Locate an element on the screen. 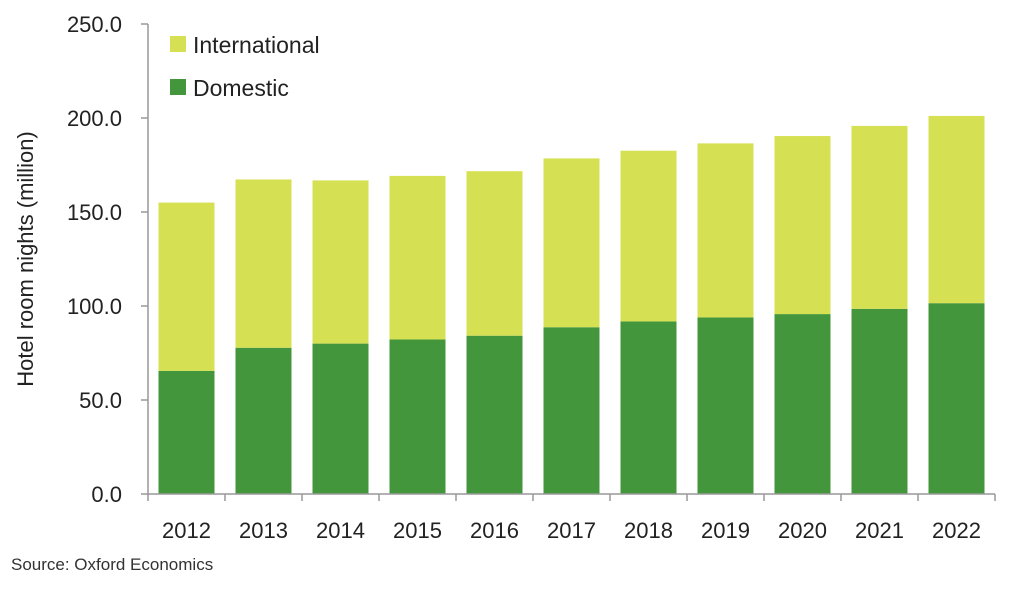 This screenshot has height=597, width=1024. bar-international-2014 is located at coordinates (340, 262).